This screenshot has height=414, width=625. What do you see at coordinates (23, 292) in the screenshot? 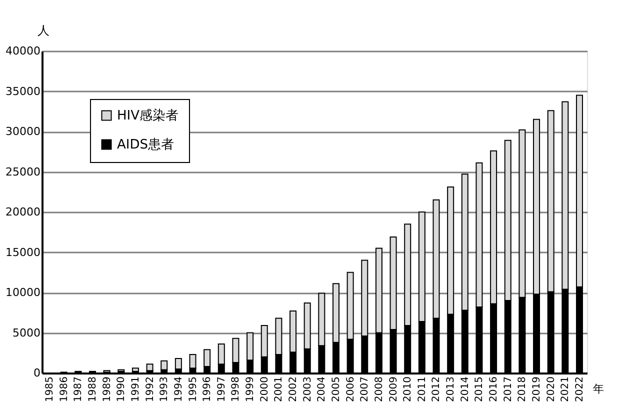
I see `y-tick-label: 10000` at bounding box center [23, 292].